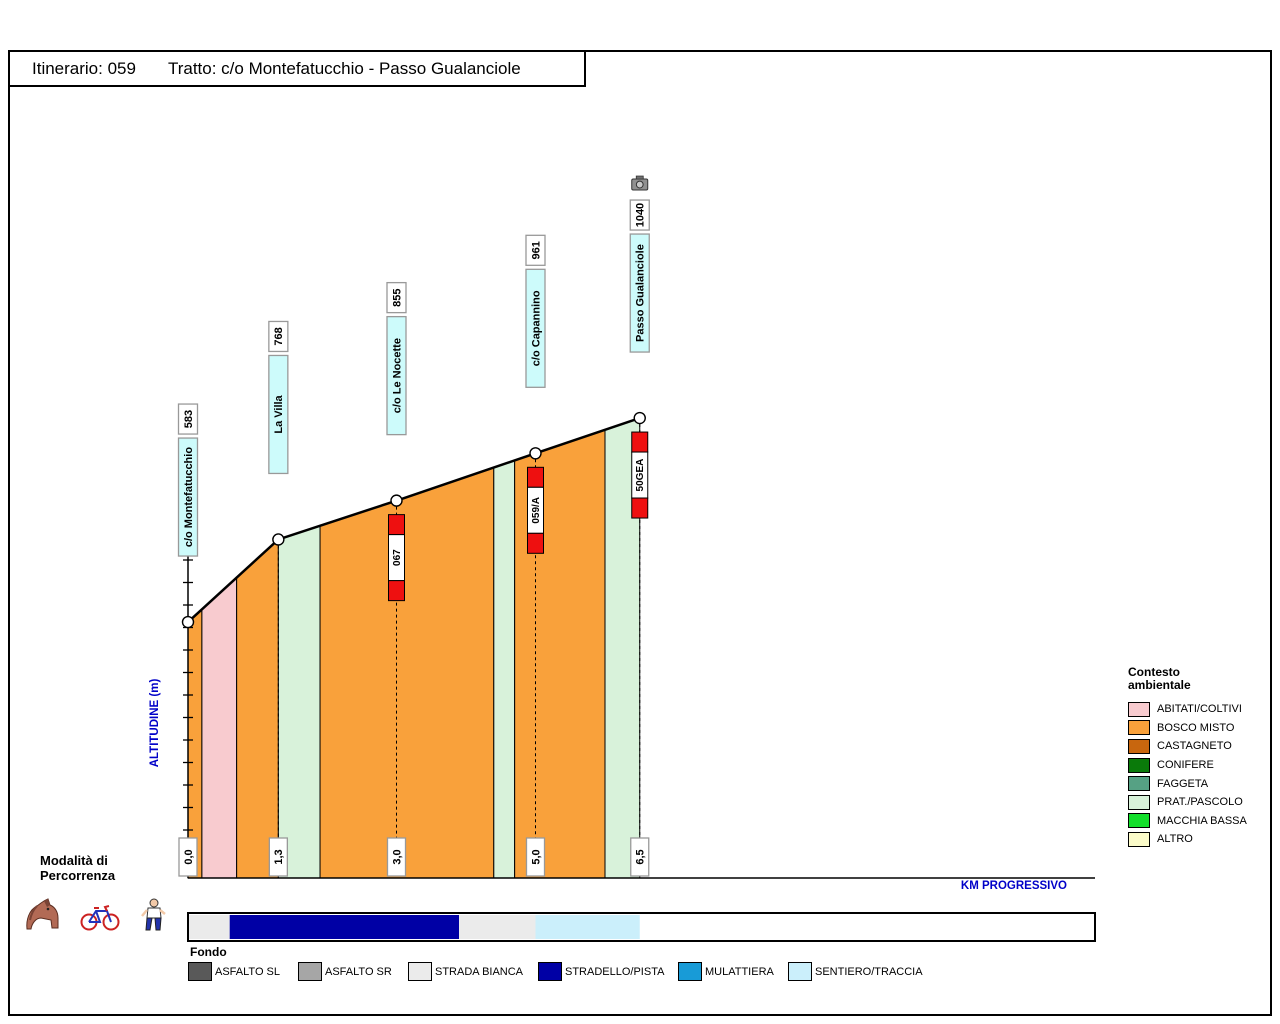 Image resolution: width=1280 pixels, height=1024 pixels. I want to click on rotated-label: c/o Montefatucchio, so click(189, 497).